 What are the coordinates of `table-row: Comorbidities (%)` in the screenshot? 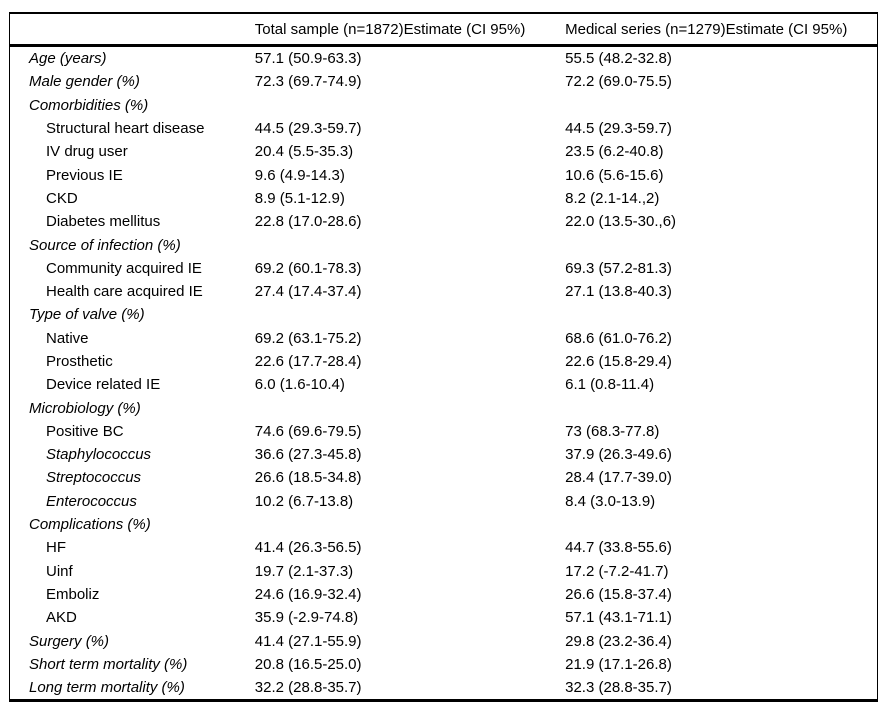 It's located at (444, 105).